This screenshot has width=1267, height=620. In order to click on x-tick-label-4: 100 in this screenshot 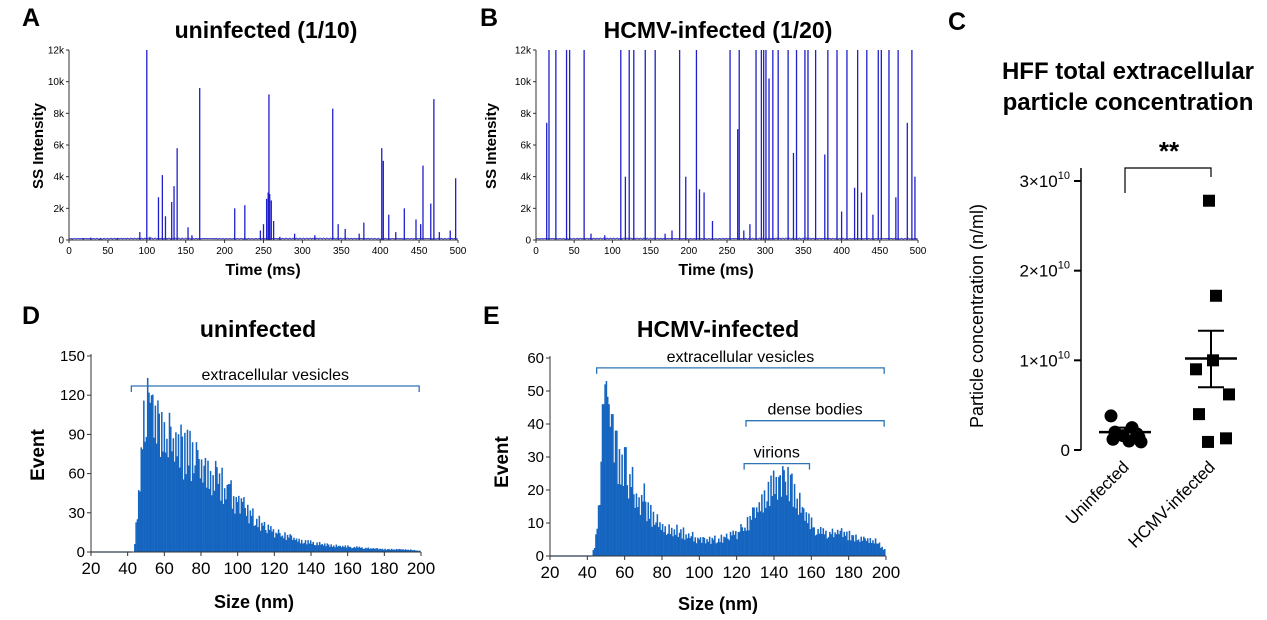, I will do `click(699, 572)`.